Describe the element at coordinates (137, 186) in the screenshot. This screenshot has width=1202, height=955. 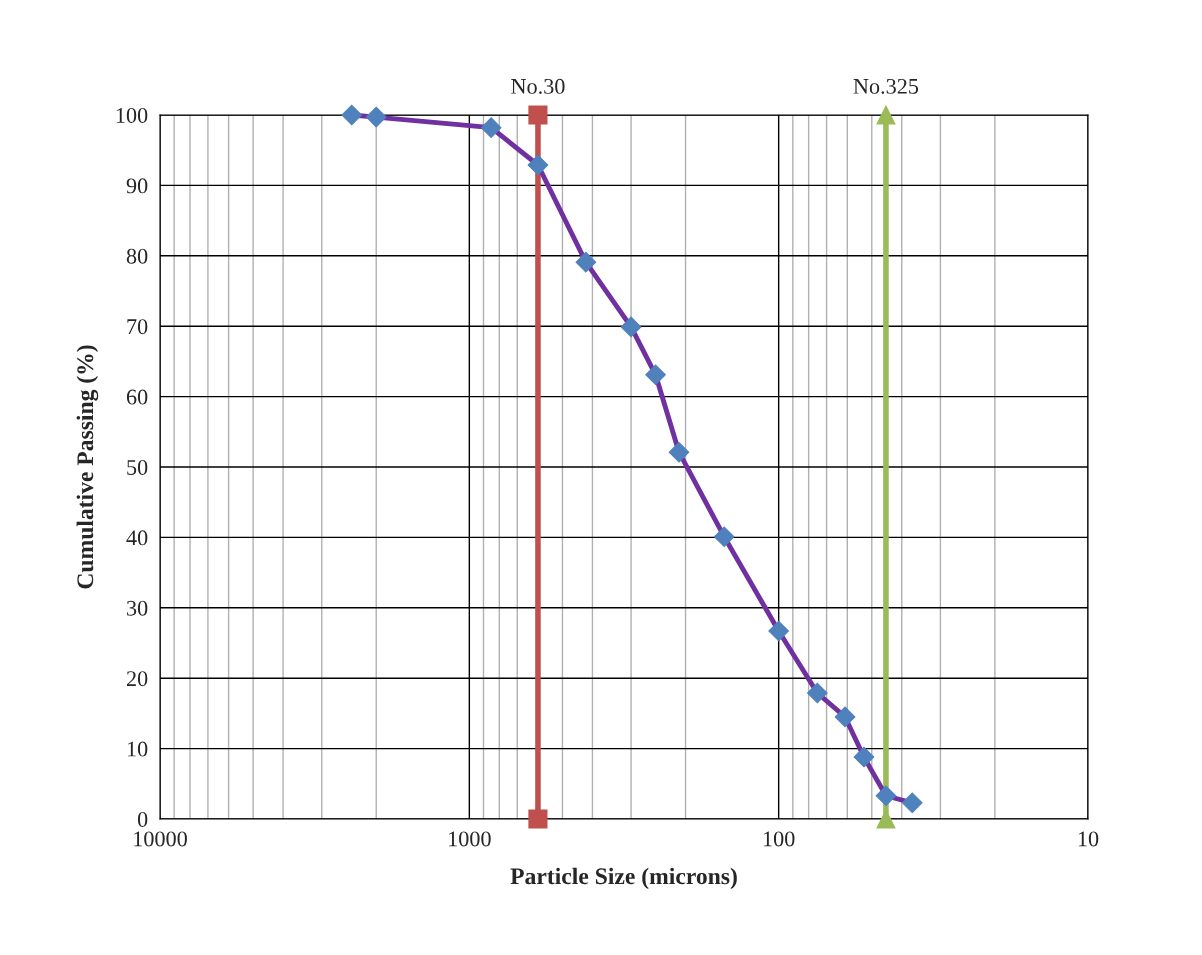
I see `y-tick-label: 90` at that location.